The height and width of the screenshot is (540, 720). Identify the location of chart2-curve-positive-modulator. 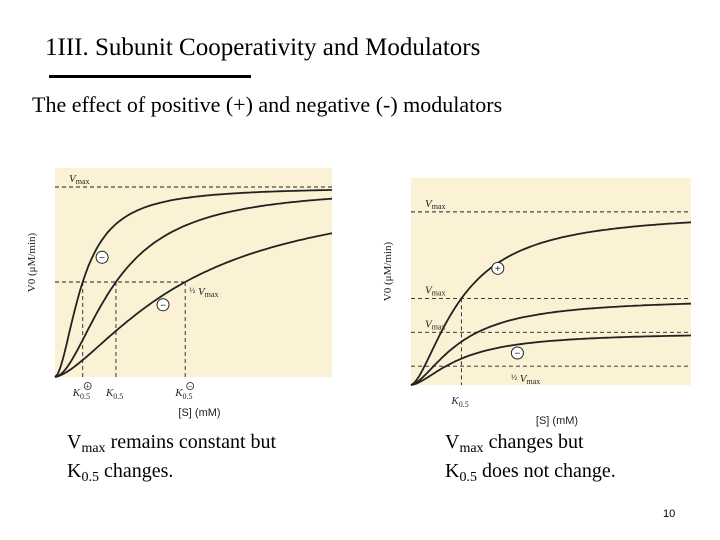
(551, 303).